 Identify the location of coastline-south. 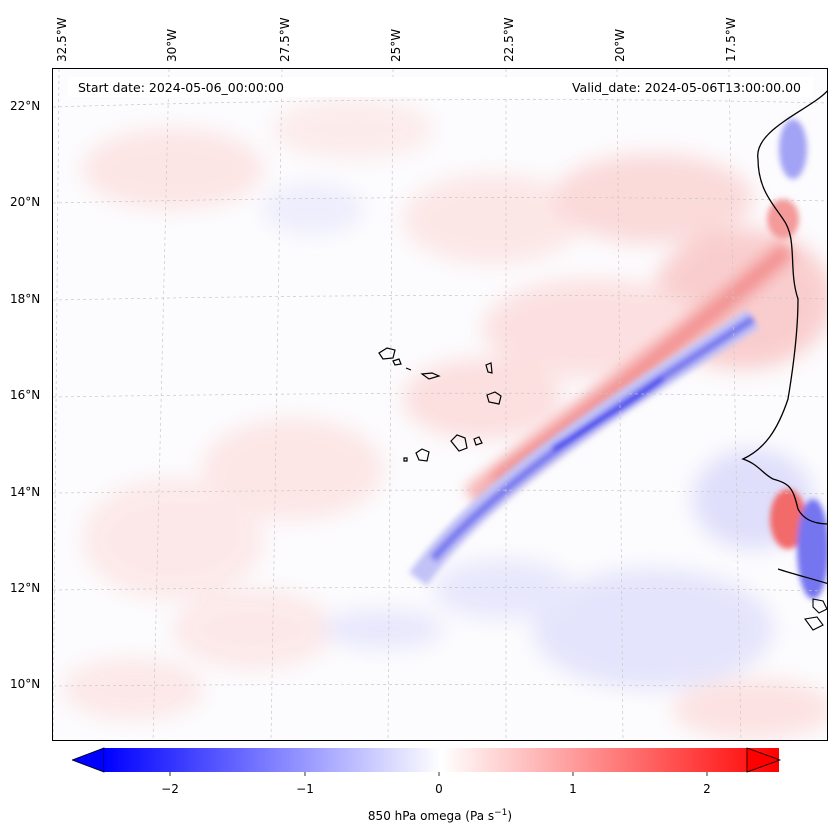
(802, 576).